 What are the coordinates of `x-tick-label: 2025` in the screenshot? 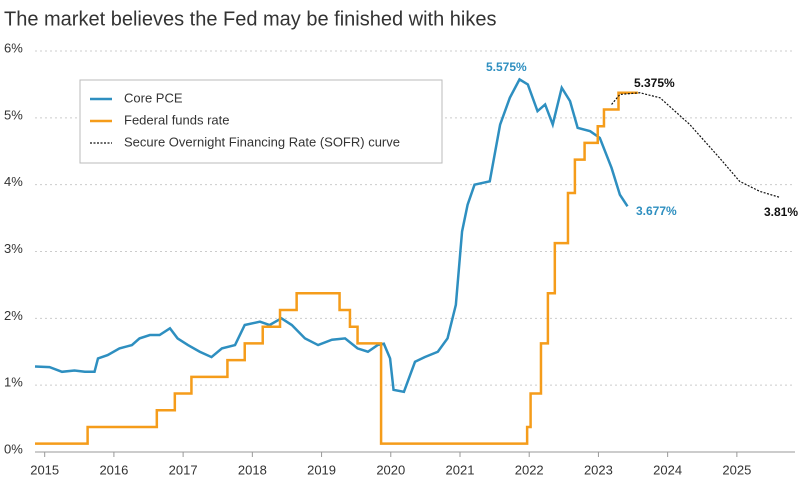 It's located at (736, 469).